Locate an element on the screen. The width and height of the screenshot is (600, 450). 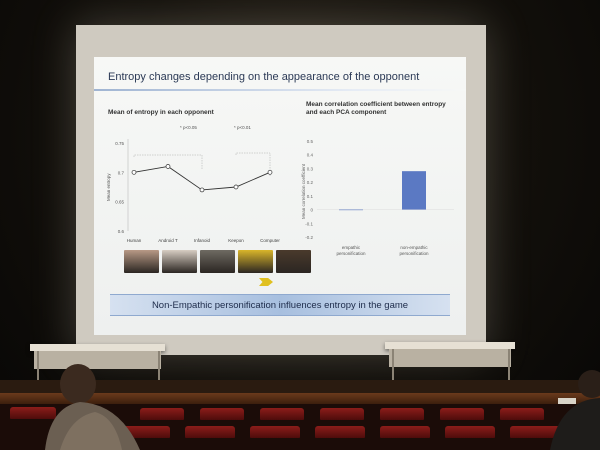
y-tick-label: 0.7 is located at coordinates (121, 172).